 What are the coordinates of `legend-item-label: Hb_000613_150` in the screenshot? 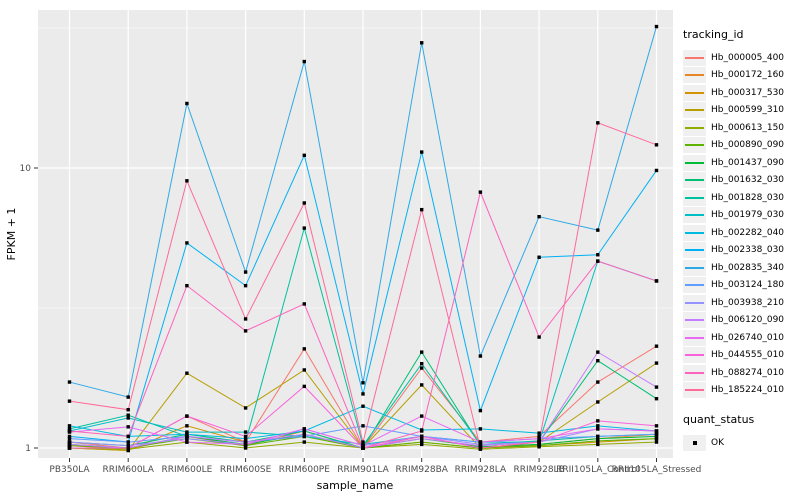 It's located at (748, 127).